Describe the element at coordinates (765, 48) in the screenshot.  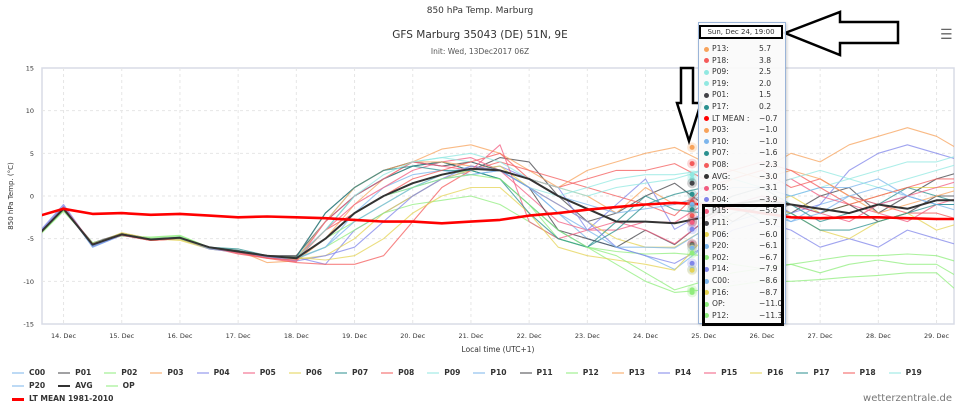
I see `tooltip-value: 5.7` at that location.